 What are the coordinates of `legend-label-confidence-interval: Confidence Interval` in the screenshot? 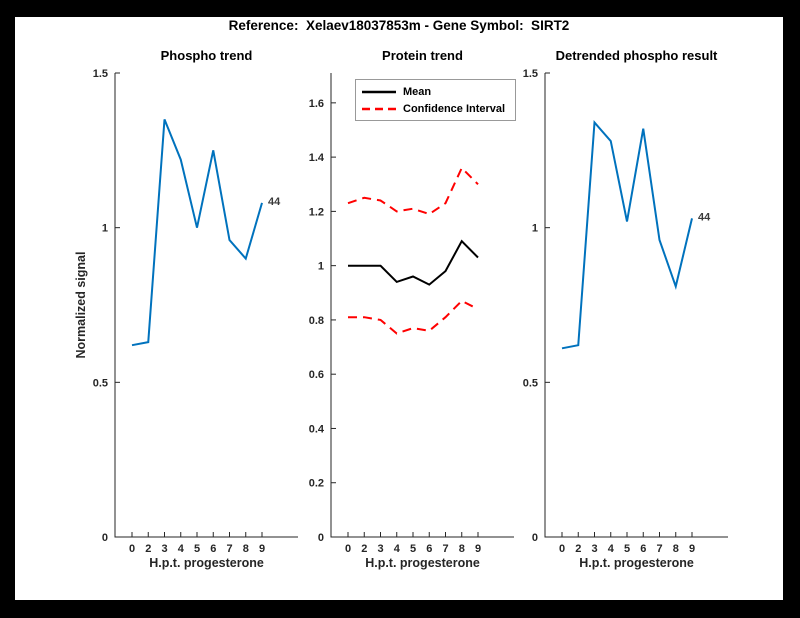 It's located at (454, 108).